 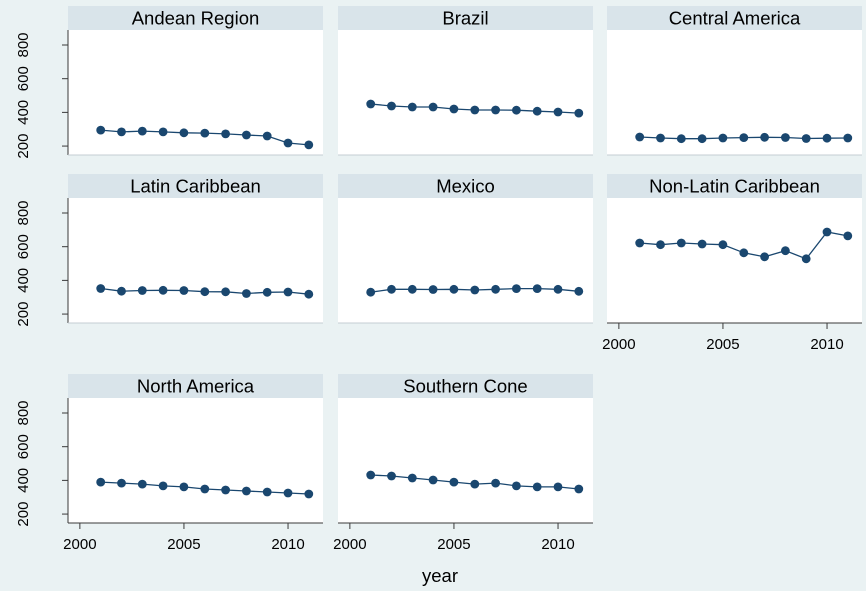 I want to click on panel-title: North America, so click(x=196, y=386).